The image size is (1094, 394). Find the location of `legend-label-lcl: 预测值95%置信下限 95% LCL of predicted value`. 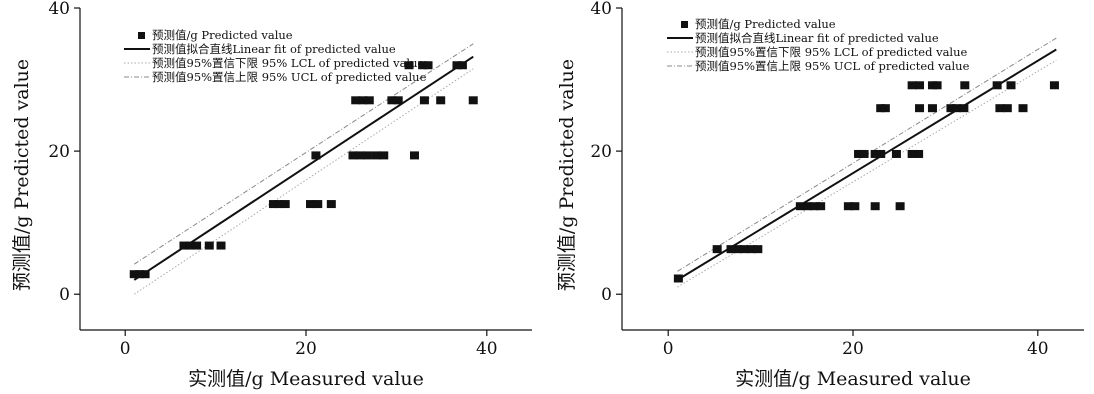

legend-label-lcl: 预测值95%置信下限 95% LCL of predicted value is located at coordinates (288, 63).